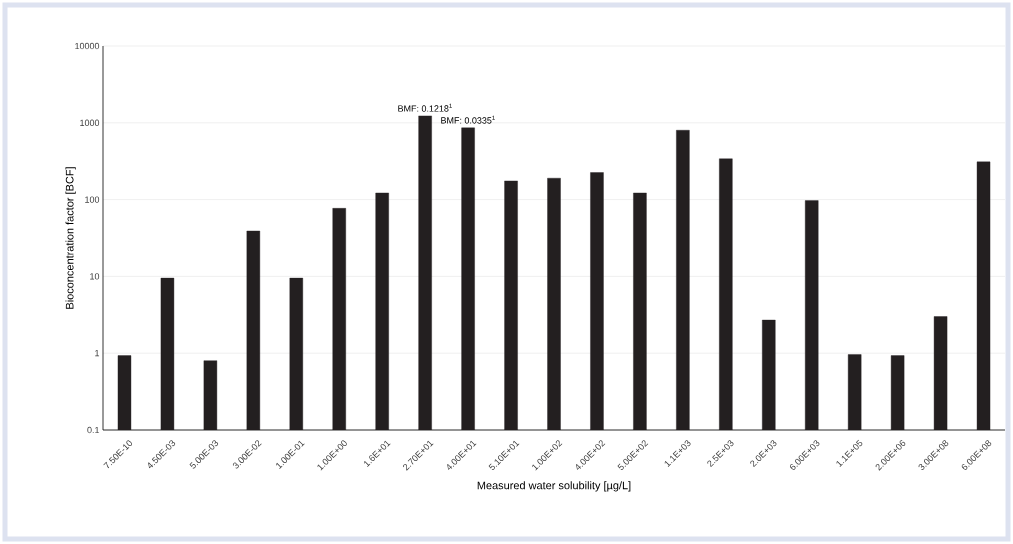  Describe the element at coordinates (425, 107) in the screenshot. I see `annotation: BMF: 0.1218$^{1}$` at that location.